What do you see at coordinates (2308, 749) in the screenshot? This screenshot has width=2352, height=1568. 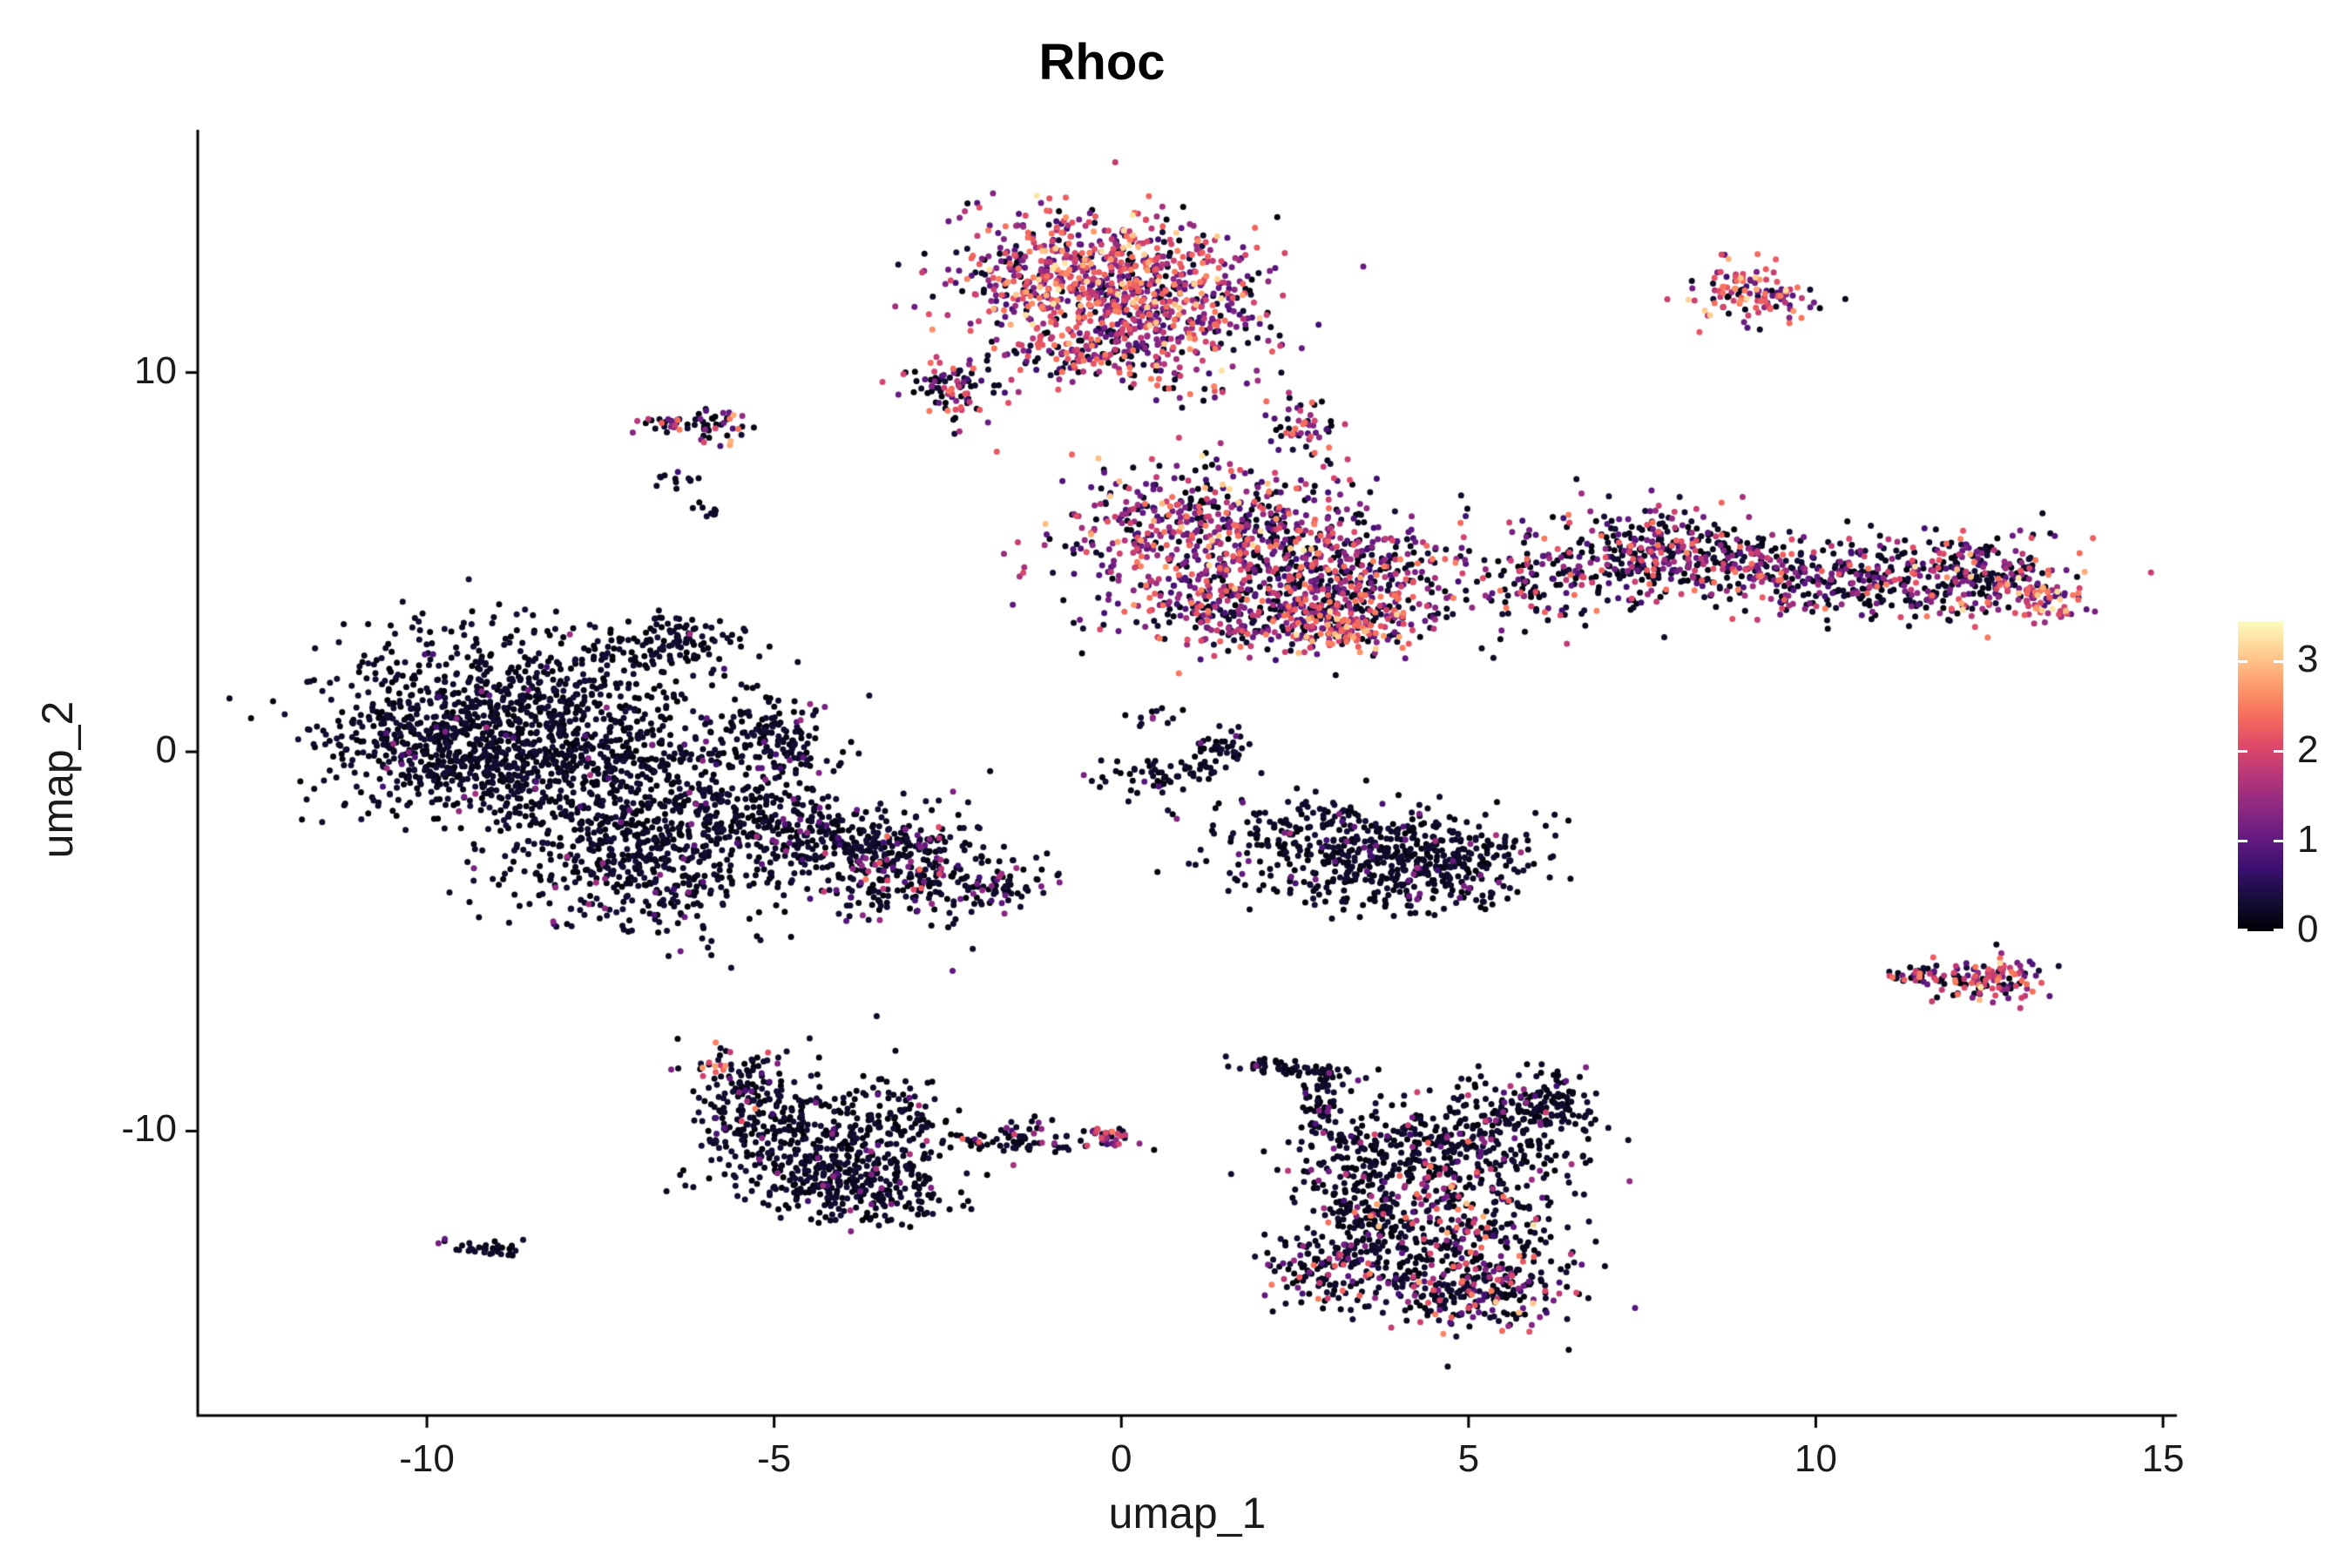 I see `colorbar-tick-label: 2` at bounding box center [2308, 749].